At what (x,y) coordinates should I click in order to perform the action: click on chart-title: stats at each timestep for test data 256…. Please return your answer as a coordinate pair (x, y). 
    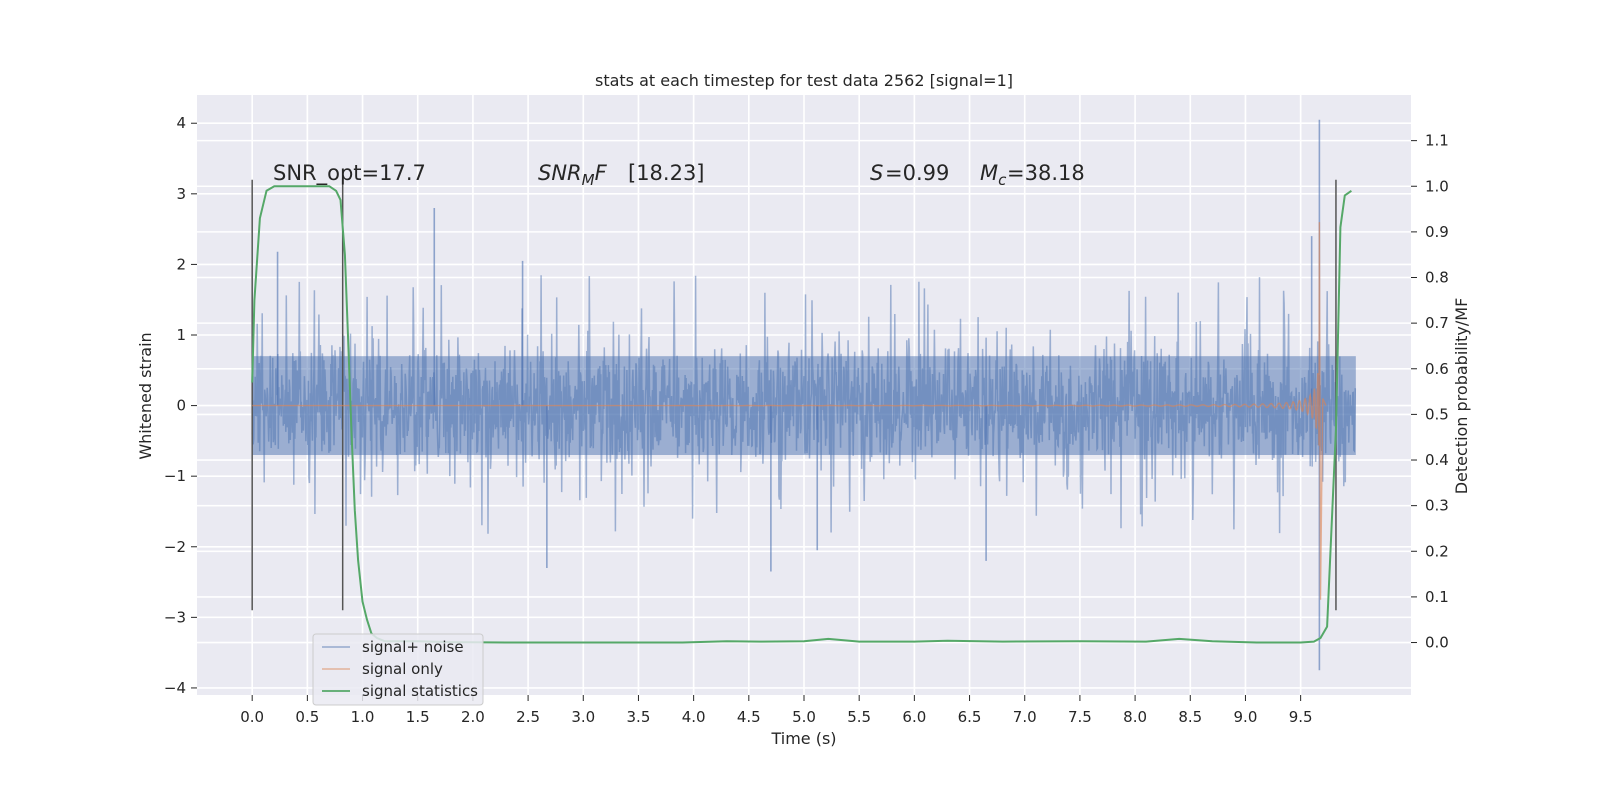
    Looking at the image, I should click on (804, 80).